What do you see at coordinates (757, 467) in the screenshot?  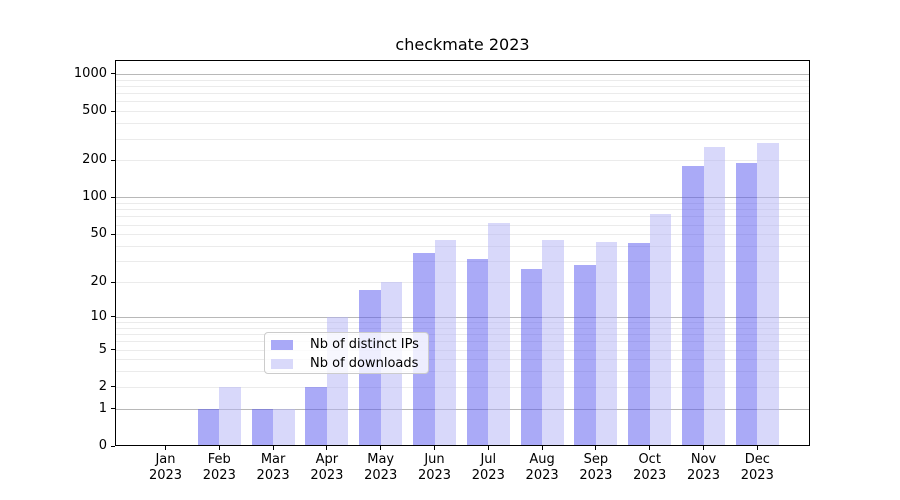 I see `x-tick-label-dec: Dec 2023` at bounding box center [757, 467].